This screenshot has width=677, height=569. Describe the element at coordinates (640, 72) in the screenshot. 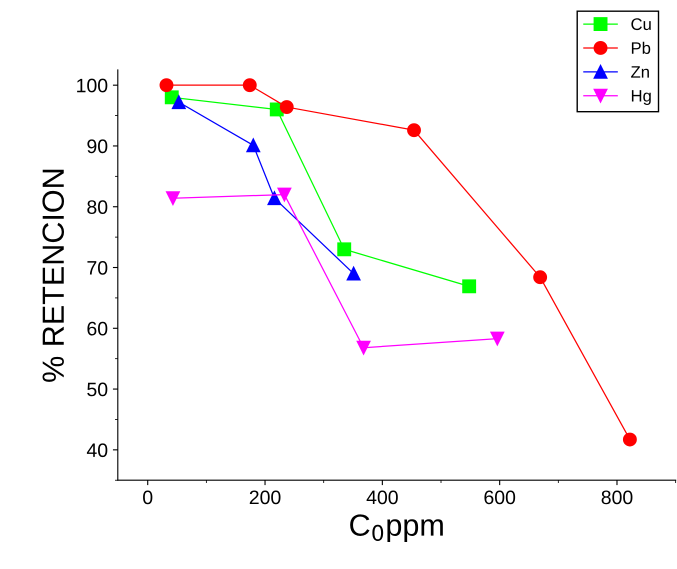

I see `legend-label: Zn` at that location.